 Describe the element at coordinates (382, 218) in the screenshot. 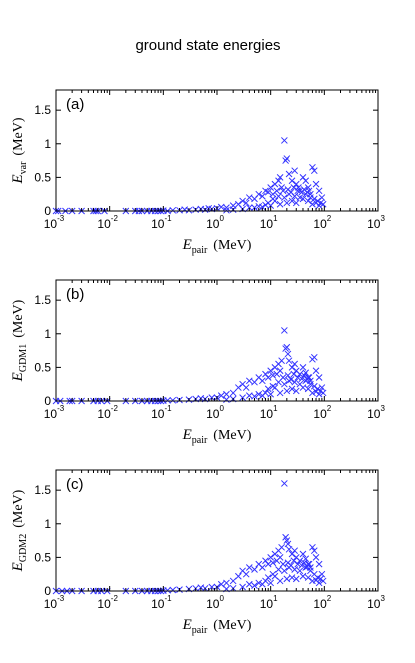

I see `x-tick-exponent: 3` at that location.